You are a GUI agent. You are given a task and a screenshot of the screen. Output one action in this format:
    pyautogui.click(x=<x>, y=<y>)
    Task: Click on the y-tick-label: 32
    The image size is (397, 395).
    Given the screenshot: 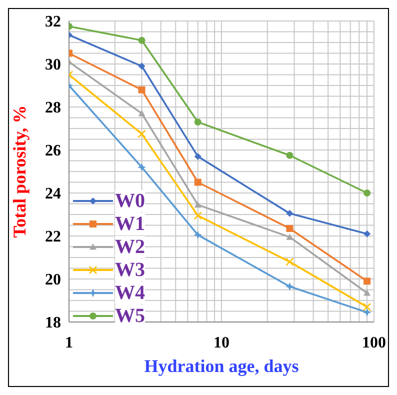 What is the action you would take?
    pyautogui.click(x=53, y=22)
    